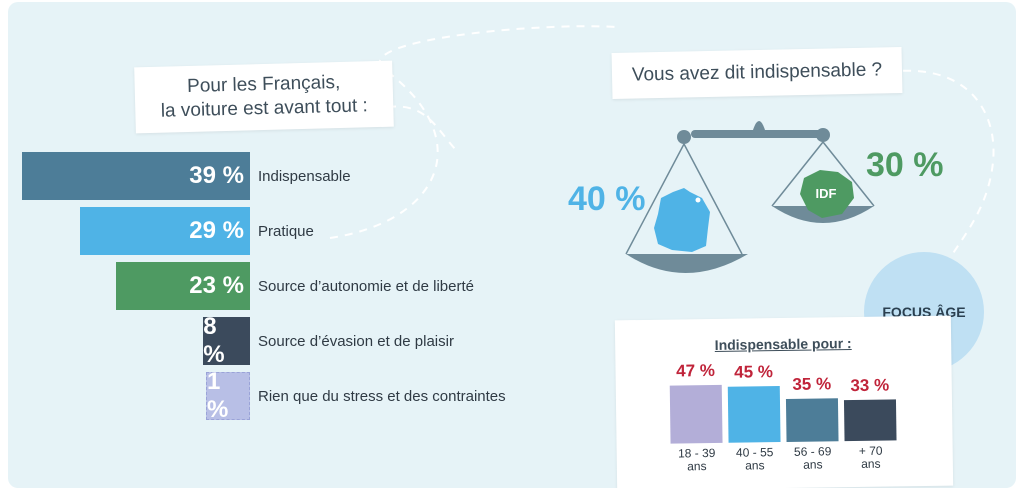 The height and width of the screenshot is (491, 1024). I want to click on hbar-4: 1 %, so click(228, 395).